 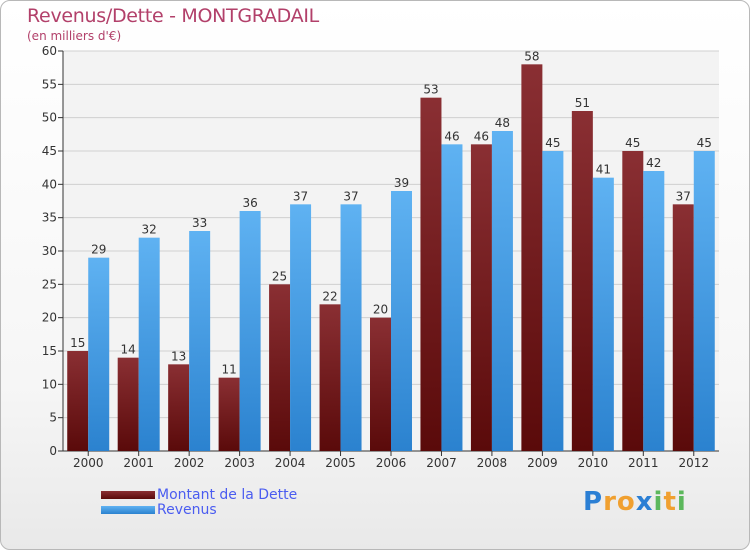 I want to click on data-label: 29, so click(x=98, y=250).